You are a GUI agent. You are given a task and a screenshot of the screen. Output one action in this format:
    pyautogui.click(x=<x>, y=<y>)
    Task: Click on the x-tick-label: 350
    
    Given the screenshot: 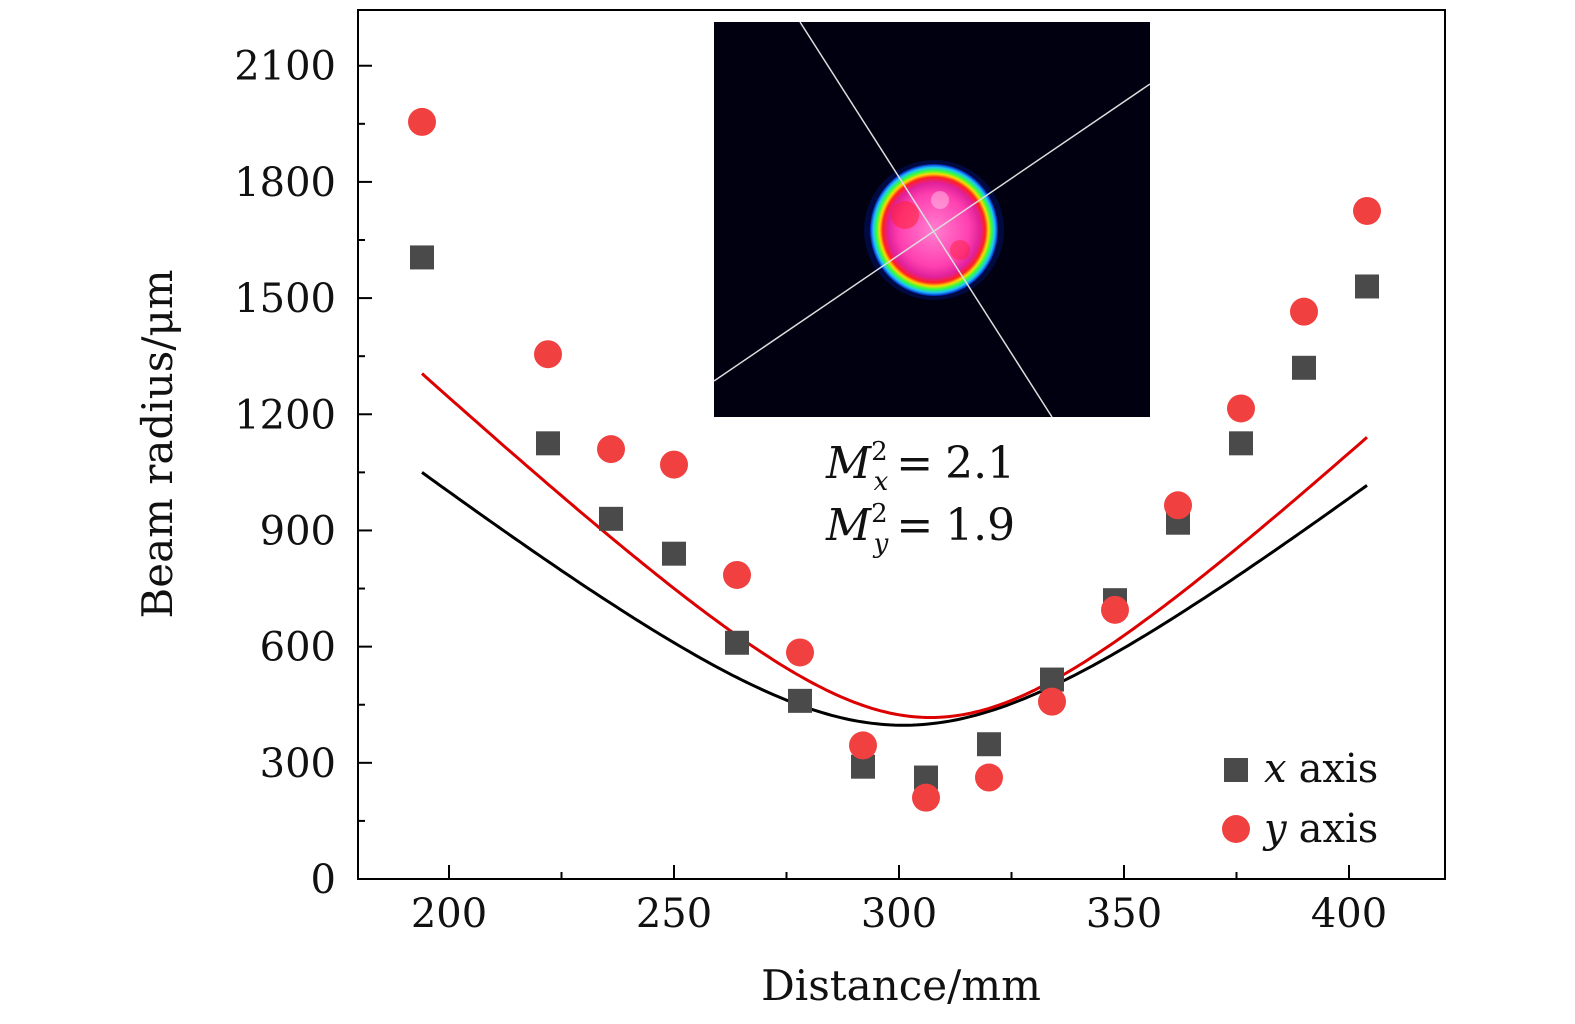 What is the action you would take?
    pyautogui.click(x=1124, y=914)
    